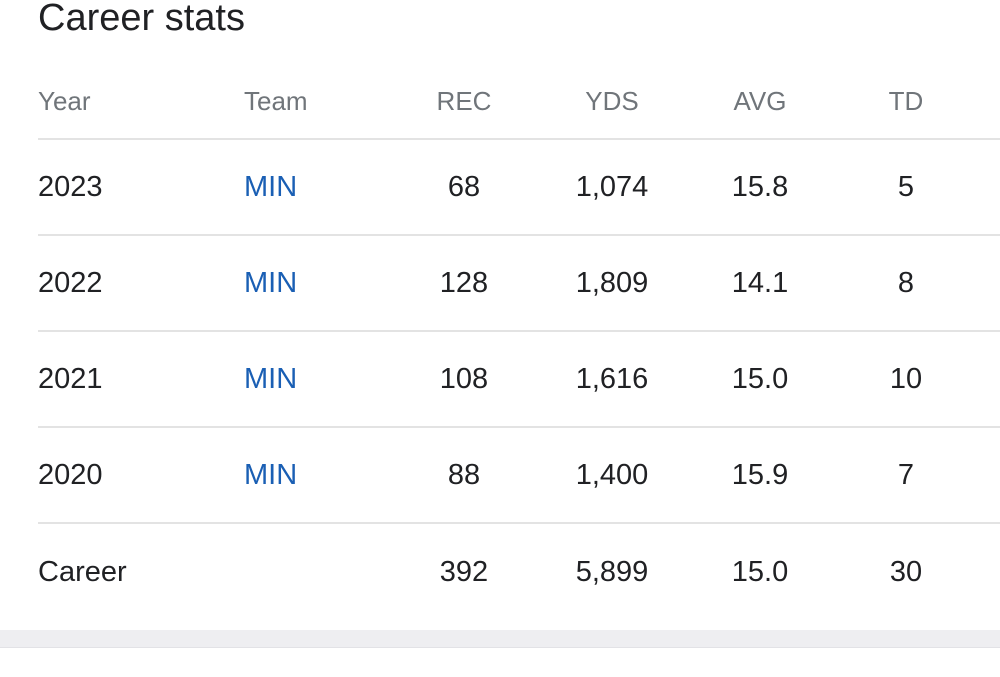 The width and height of the screenshot is (1000, 677). What do you see at coordinates (612, 474) in the screenshot?
I see `yds-cell: 1,400` at bounding box center [612, 474].